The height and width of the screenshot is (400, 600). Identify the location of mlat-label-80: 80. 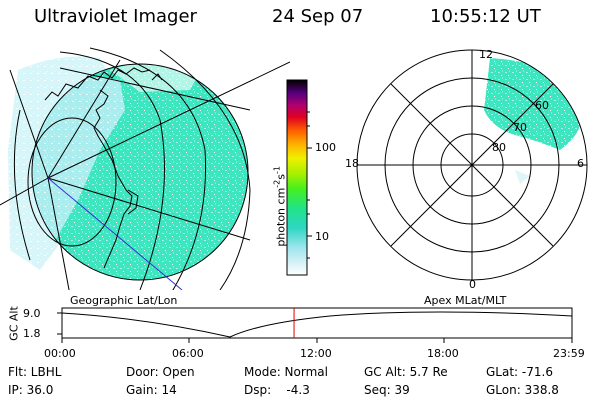
(499, 147).